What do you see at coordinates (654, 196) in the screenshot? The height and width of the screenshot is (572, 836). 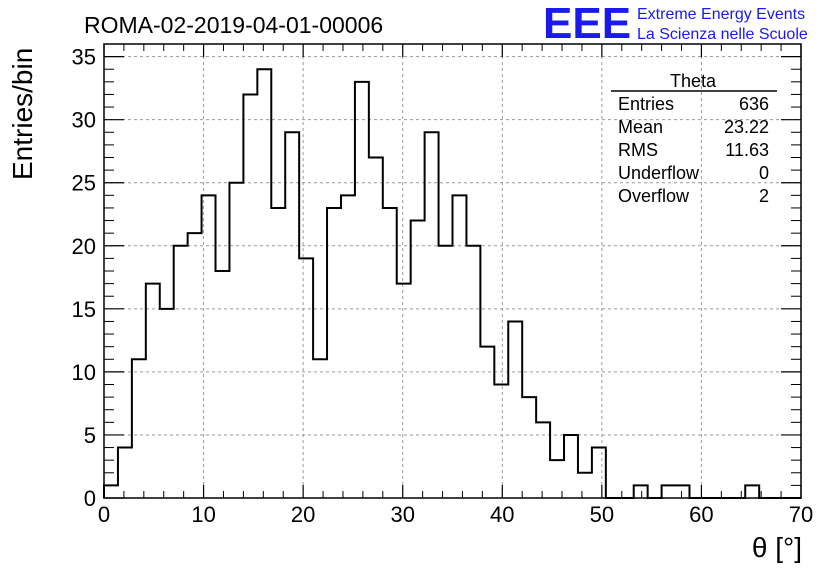 I see `stats-label-overflow: Overflow` at bounding box center [654, 196].